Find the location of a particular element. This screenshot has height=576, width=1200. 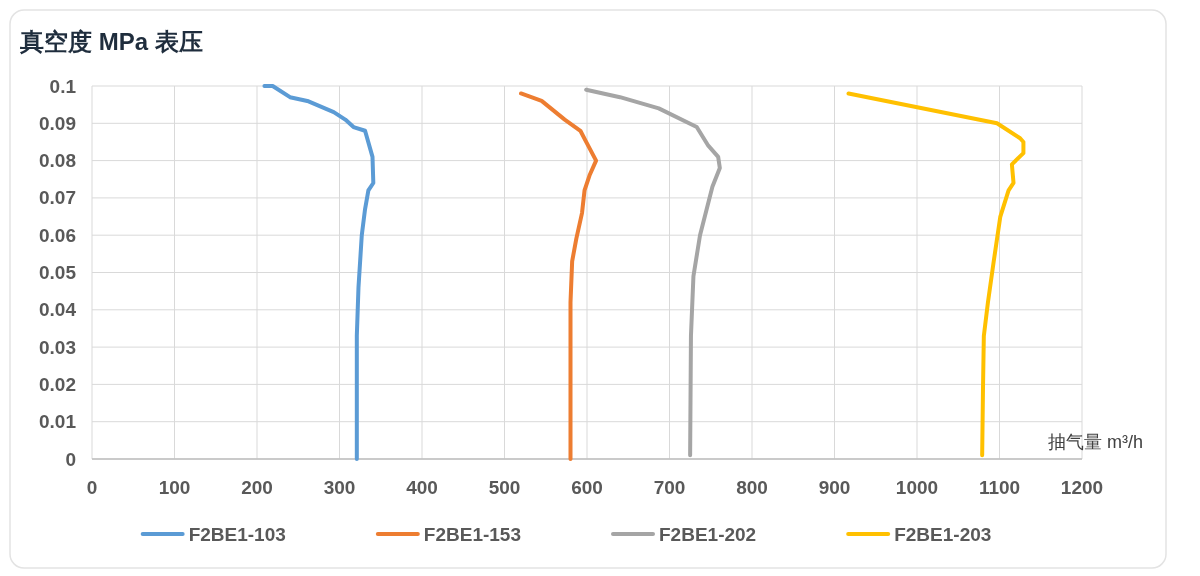

x-tick-label: 500 is located at coordinates (504, 487).